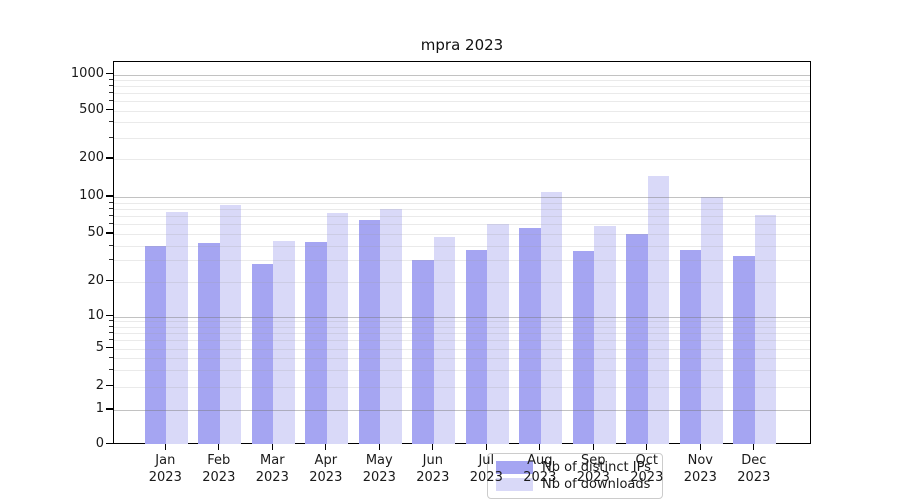 This screenshot has height=500, width=900. I want to click on x-tick-month: Apr, so click(326, 460).